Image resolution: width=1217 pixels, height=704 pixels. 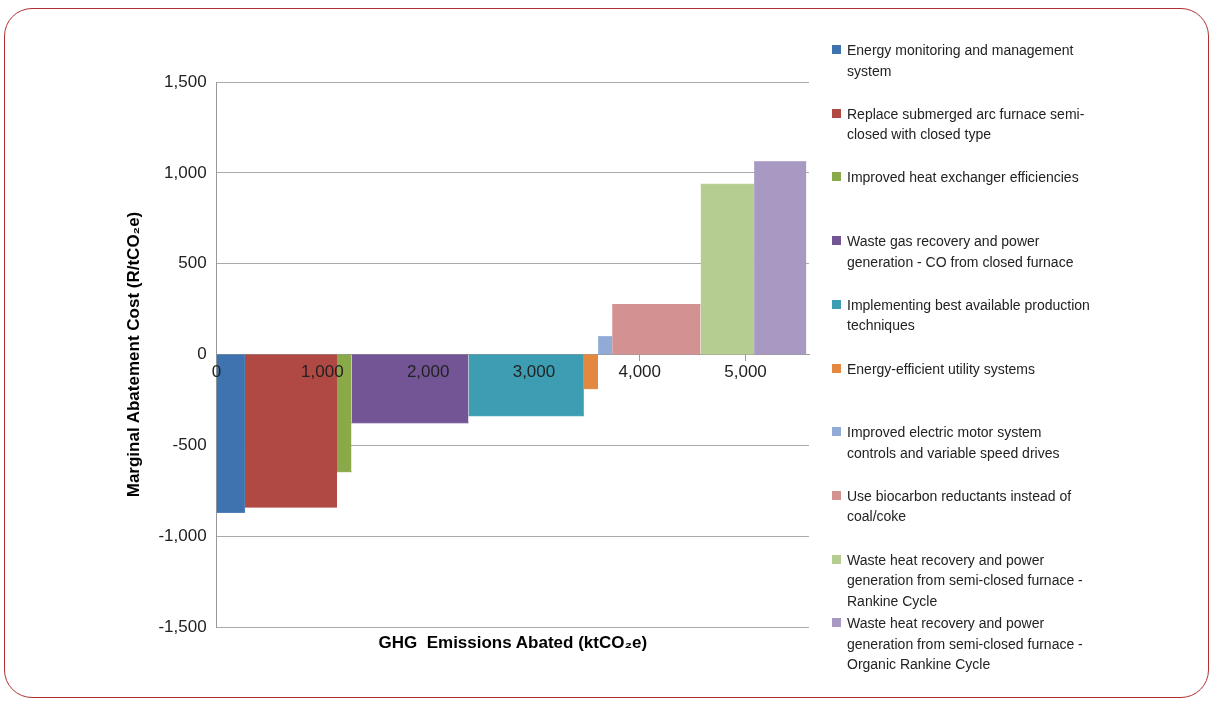 What do you see at coordinates (954, 443) in the screenshot?
I see `legend-label: Improved electric motor system controls and variable speed drives` at bounding box center [954, 443].